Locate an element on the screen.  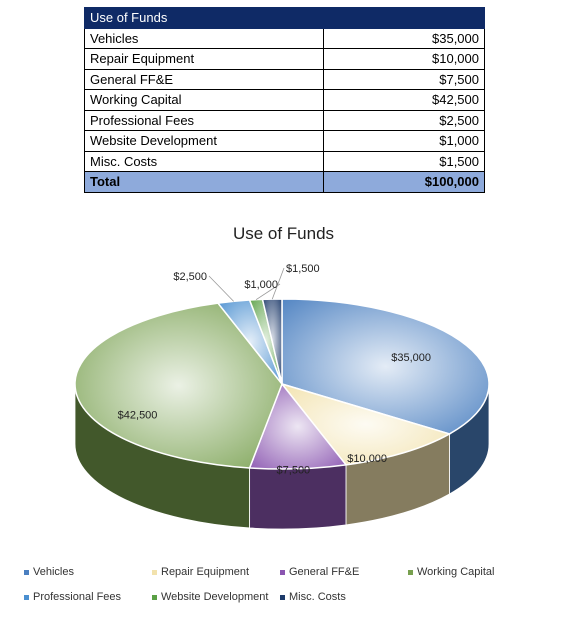
legend-item: General FF&E is located at coordinates (319, 572).